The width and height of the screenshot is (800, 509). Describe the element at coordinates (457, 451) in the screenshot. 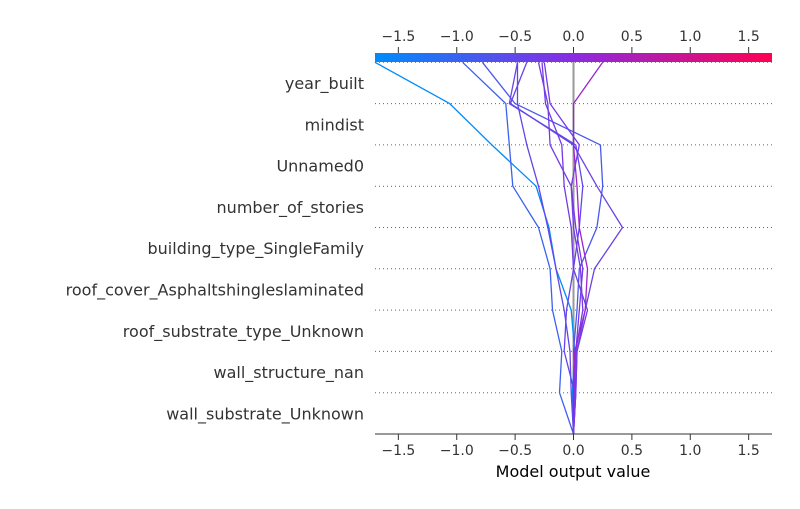

I see `bottom-tick-label: −1.0` at that location.